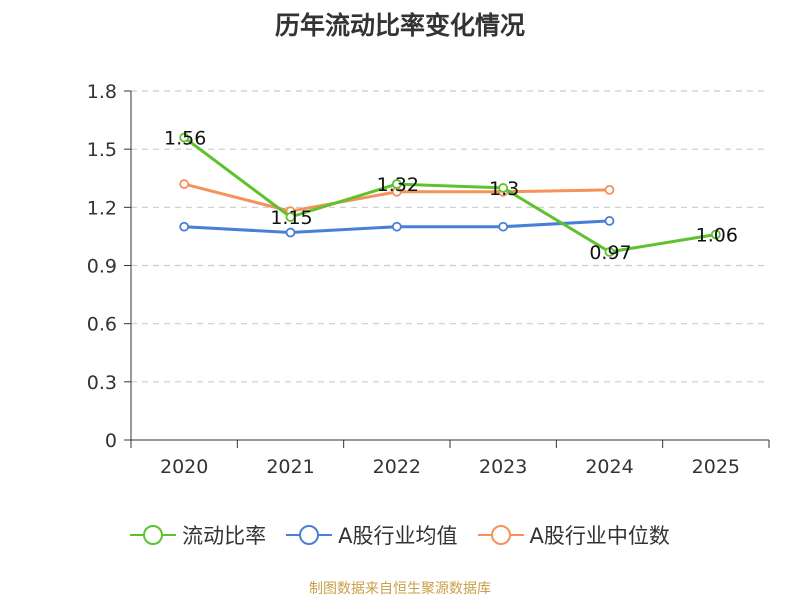  What do you see at coordinates (224, 536) in the screenshot?
I see `legend-label-current-ratio: 流动比率` at bounding box center [224, 536].